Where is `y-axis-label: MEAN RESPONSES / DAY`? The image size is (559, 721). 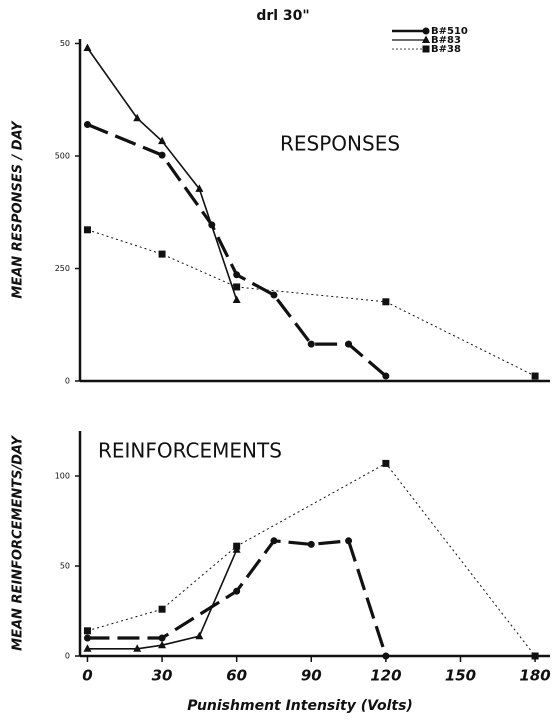
y-axis-label: MEAN RESPONSES / DAY is located at coordinates (18, 209).